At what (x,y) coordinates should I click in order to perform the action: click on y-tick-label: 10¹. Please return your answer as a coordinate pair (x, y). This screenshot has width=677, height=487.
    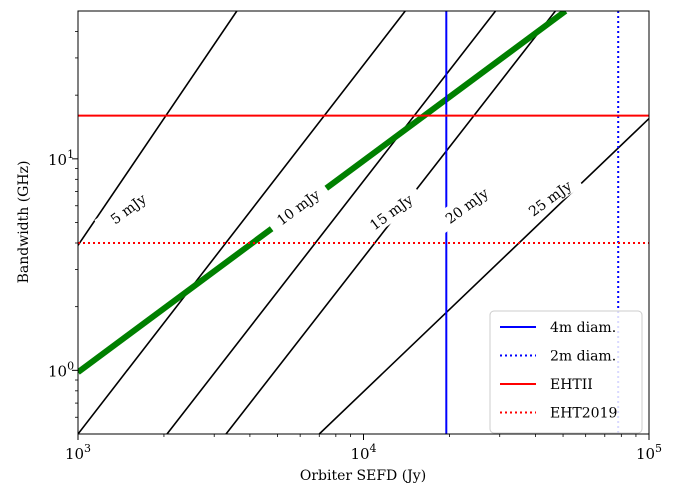
    Looking at the image, I should click on (61, 158).